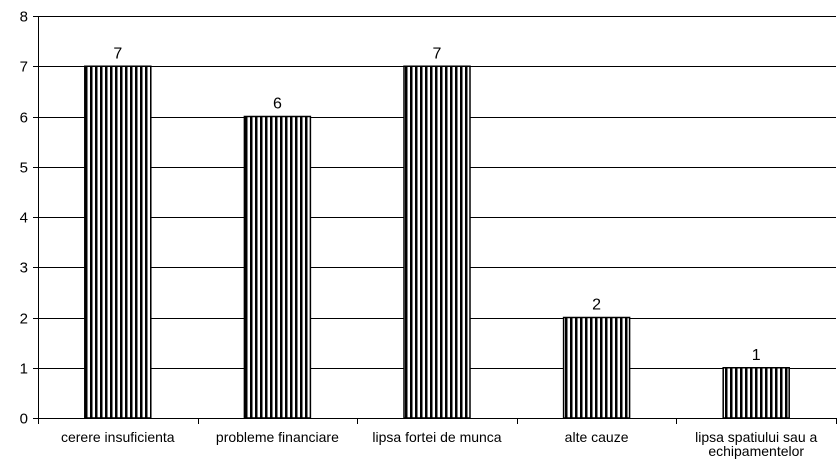 This screenshot has height=472, width=838. Describe the element at coordinates (277, 104) in the screenshot. I see `data-label-1: 6` at that location.